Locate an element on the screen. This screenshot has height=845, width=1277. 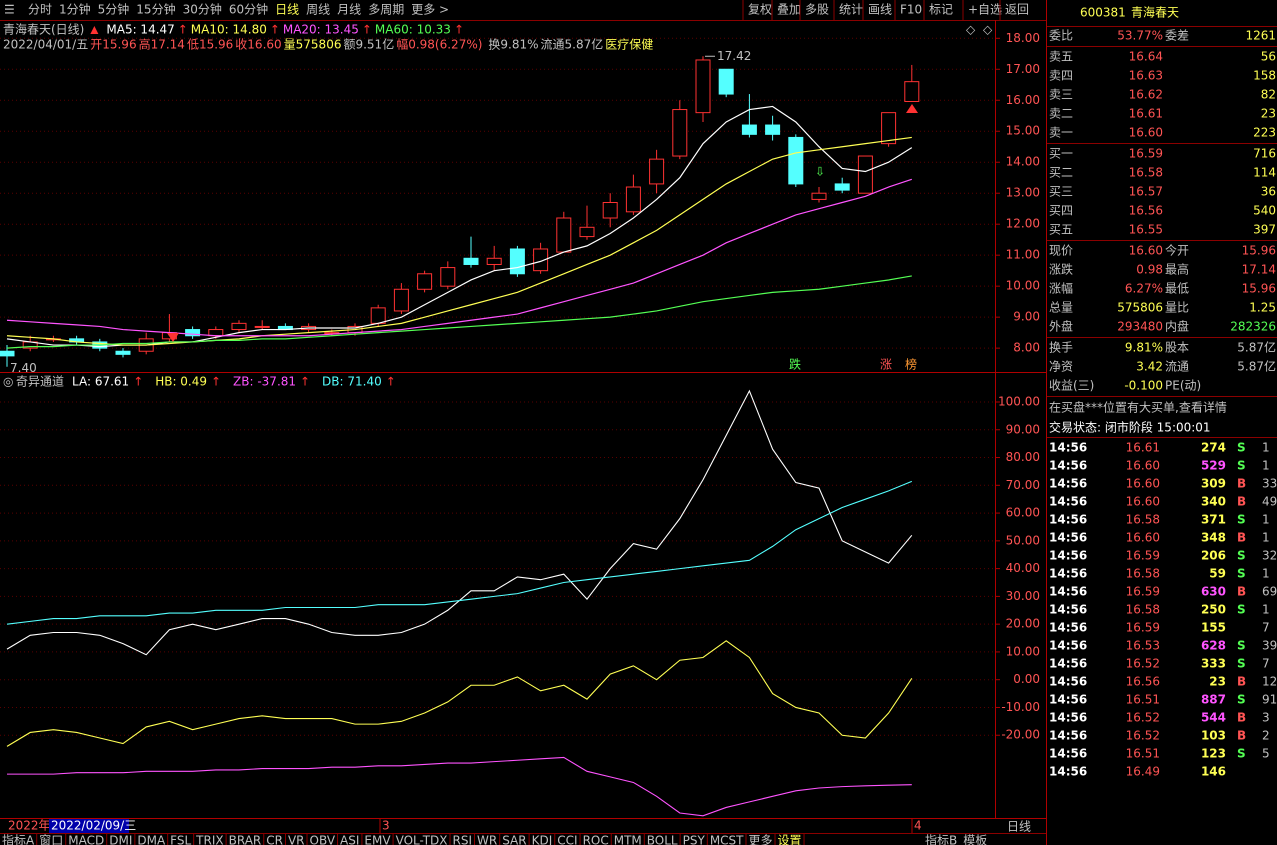
indicator-tab: RSI is located at coordinates (463, 839).